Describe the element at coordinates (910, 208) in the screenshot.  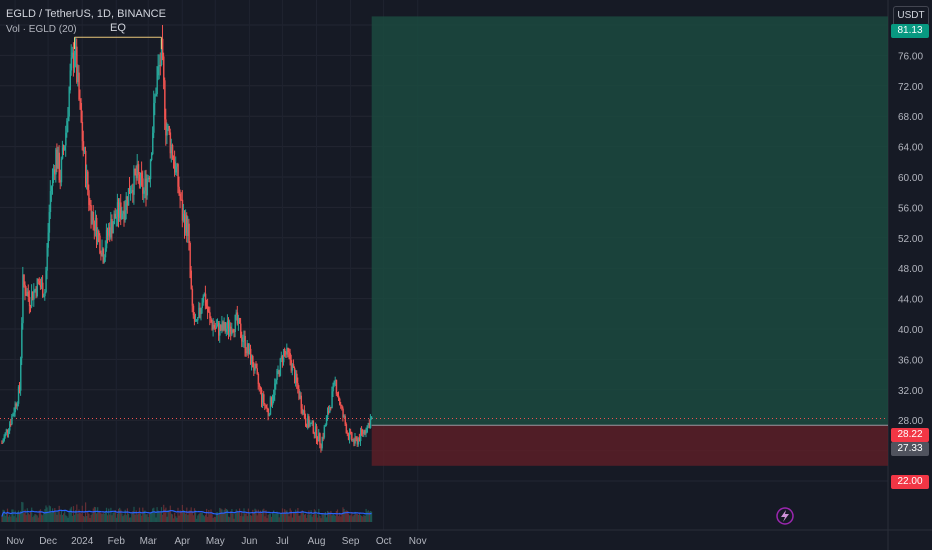
I see `y-tick-label: 56.00` at that location.